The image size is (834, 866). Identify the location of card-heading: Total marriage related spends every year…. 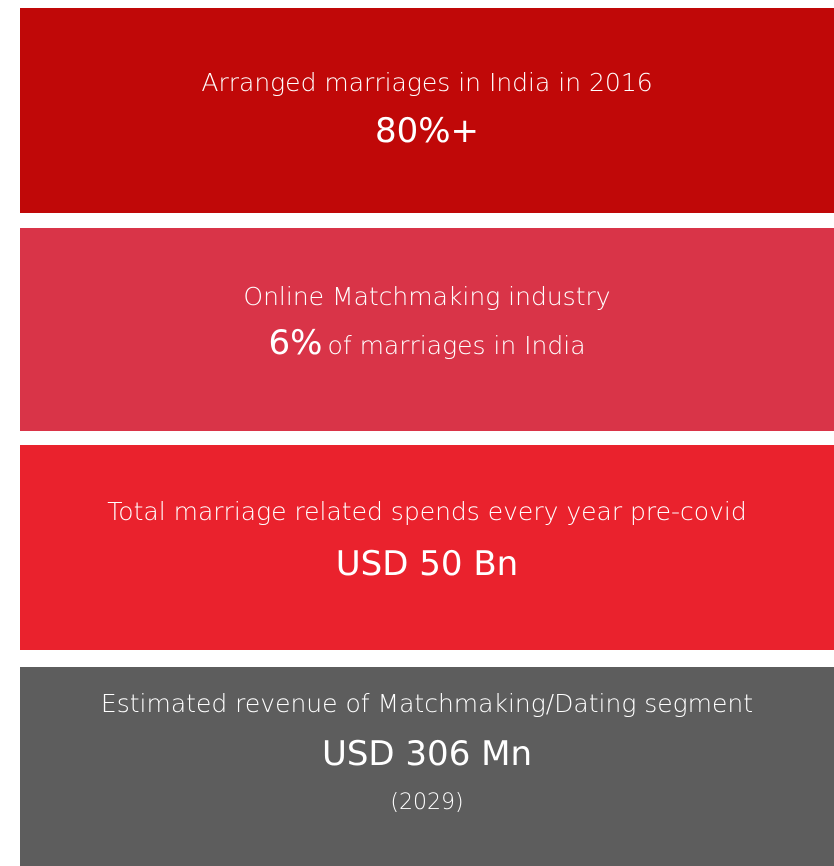
(427, 511).